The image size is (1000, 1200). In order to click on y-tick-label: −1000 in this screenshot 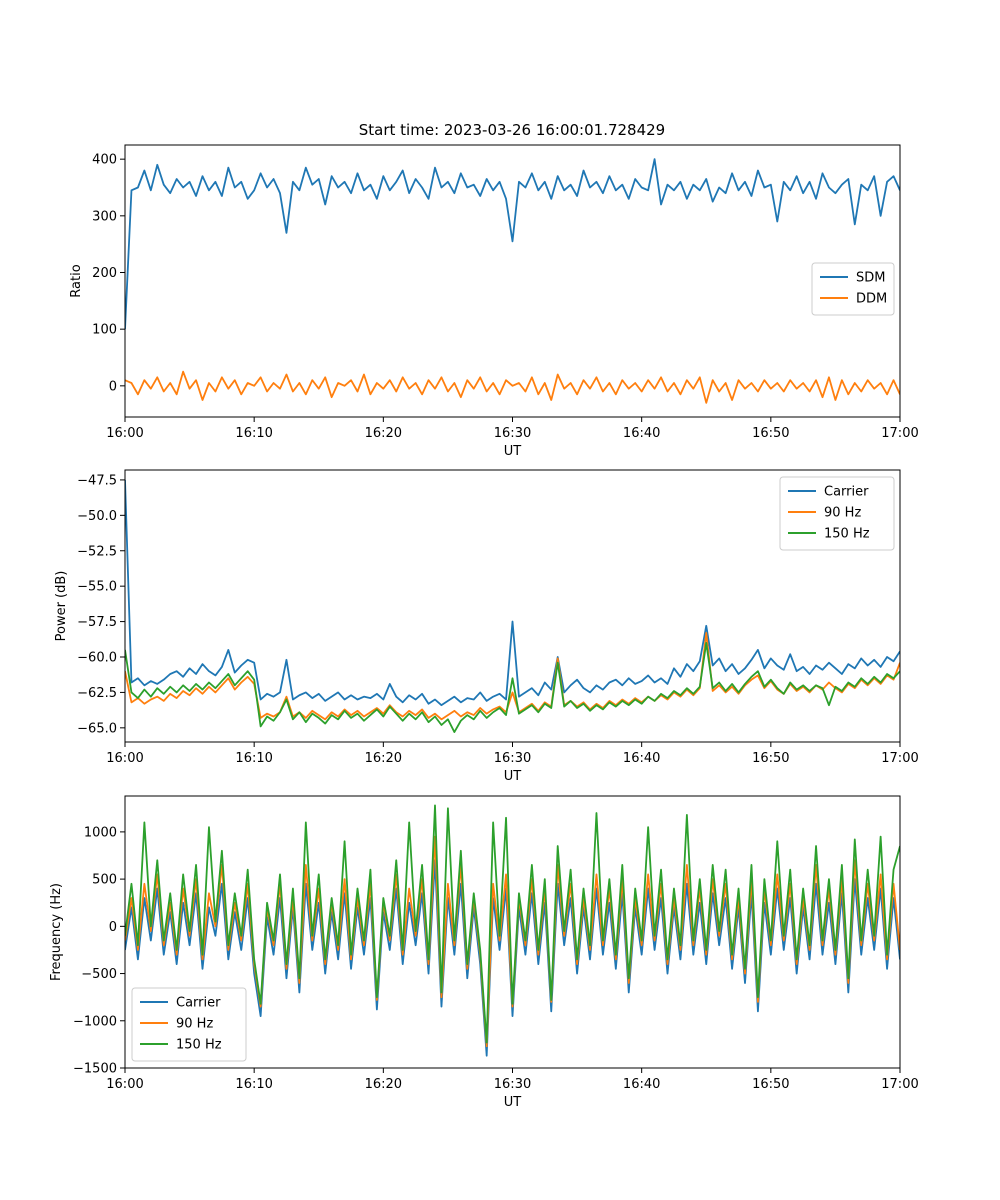, I will do `click(95, 1021)`.